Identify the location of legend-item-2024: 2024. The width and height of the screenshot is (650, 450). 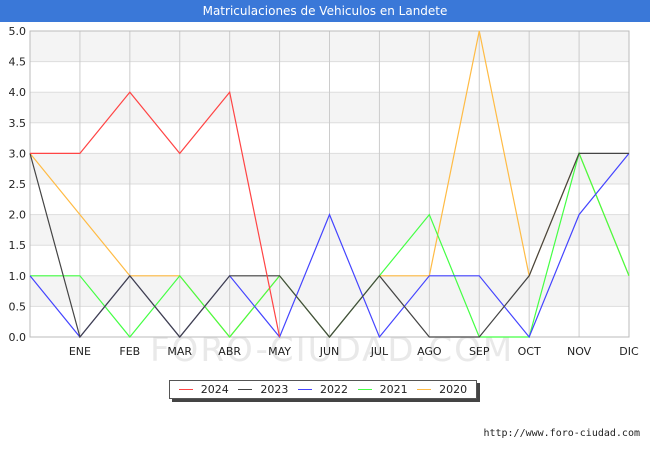
(203, 389).